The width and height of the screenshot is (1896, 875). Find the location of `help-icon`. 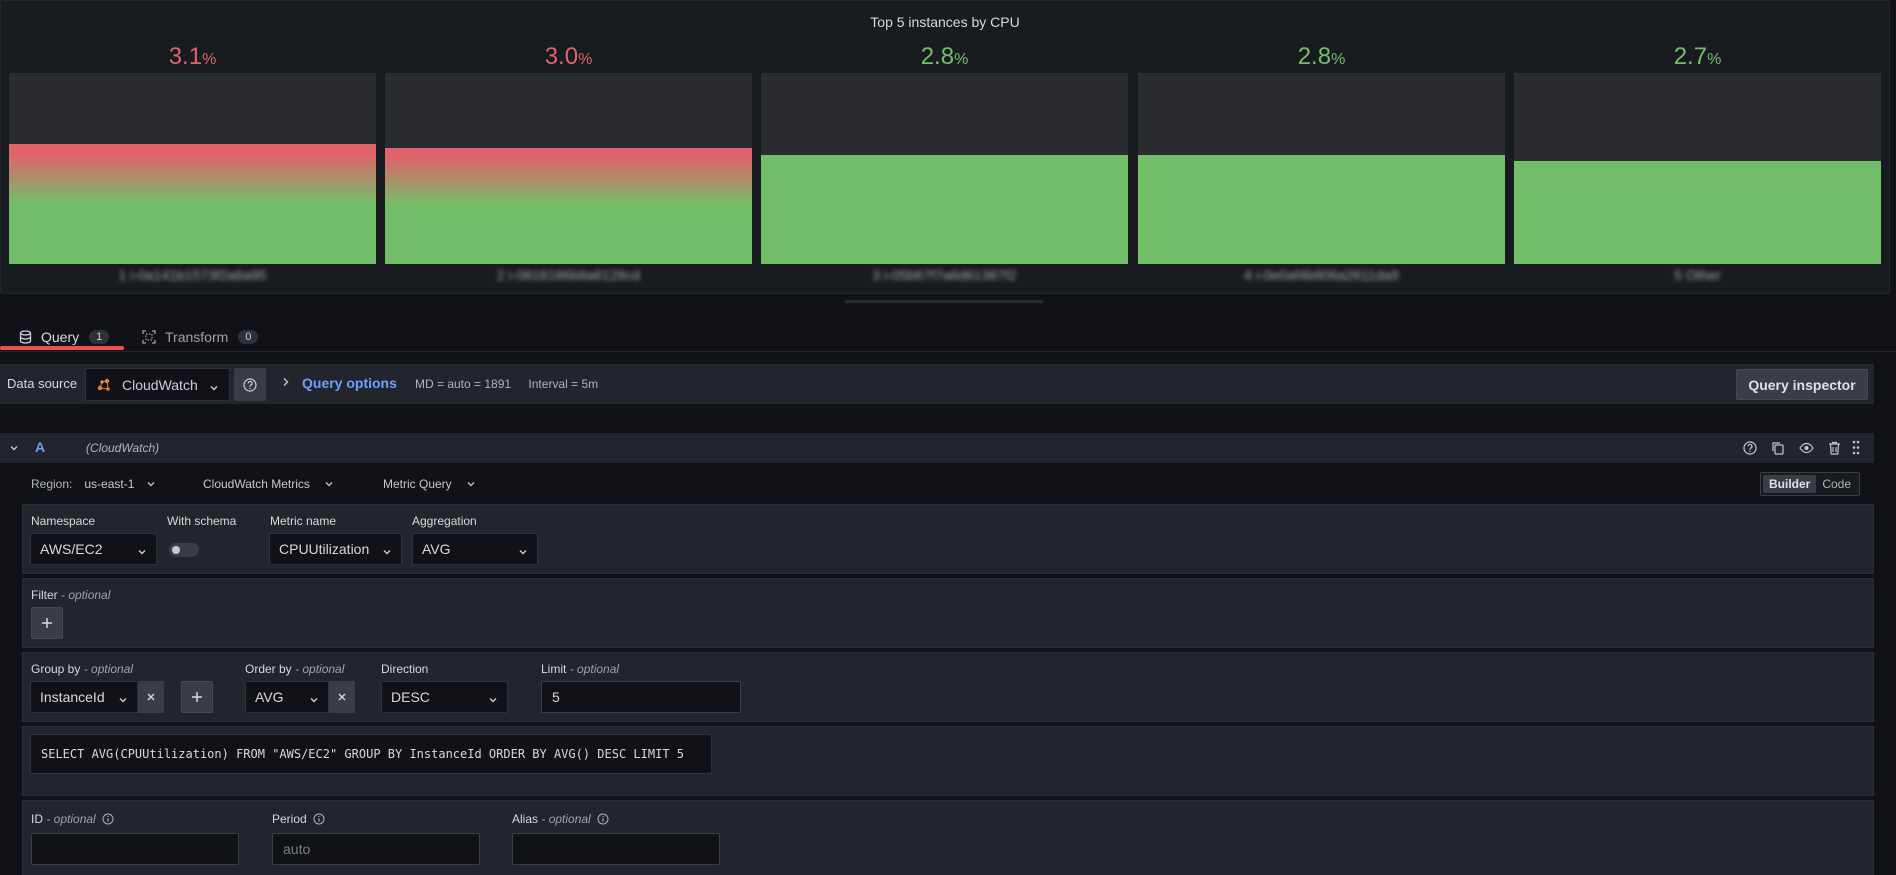

help-icon is located at coordinates (1750, 448).